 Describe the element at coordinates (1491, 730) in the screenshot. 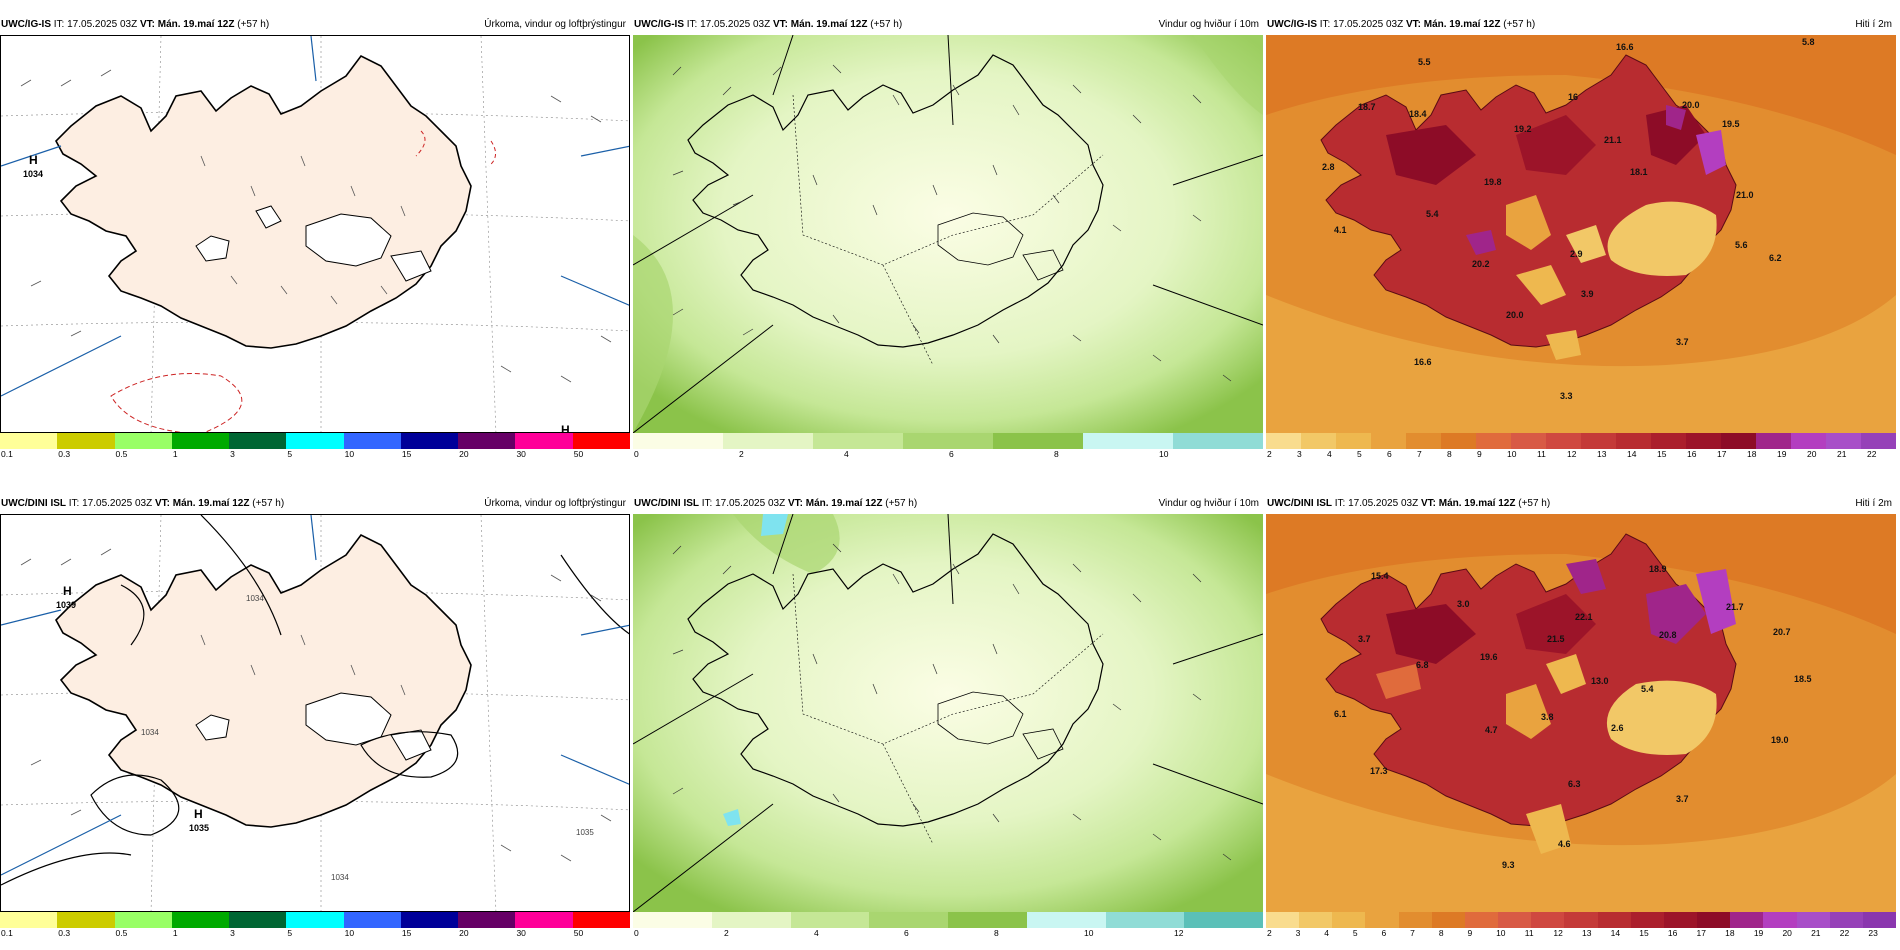

I see `temp-label: 4.7` at that location.